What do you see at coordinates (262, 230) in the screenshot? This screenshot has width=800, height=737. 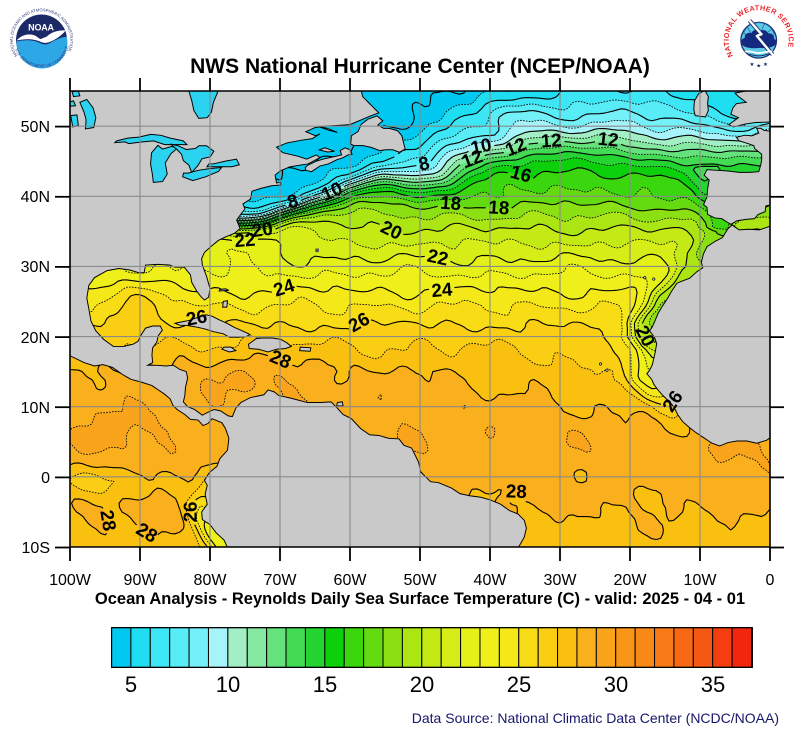 I see `svg-text: 20` at bounding box center [262, 230].